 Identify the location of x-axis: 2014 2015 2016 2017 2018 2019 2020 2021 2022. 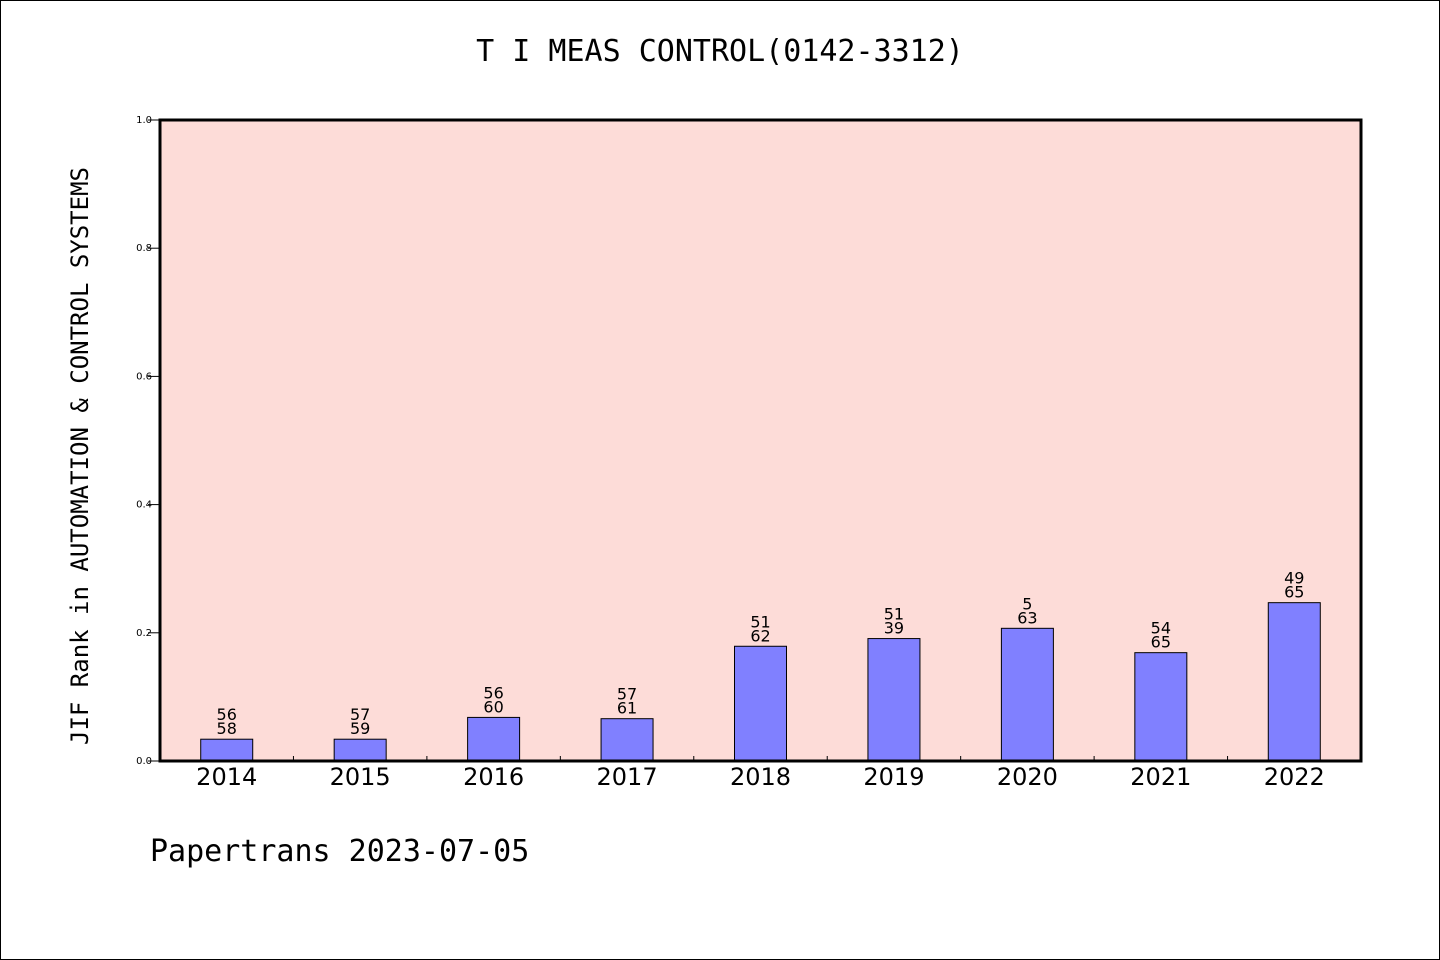
(760, 773).